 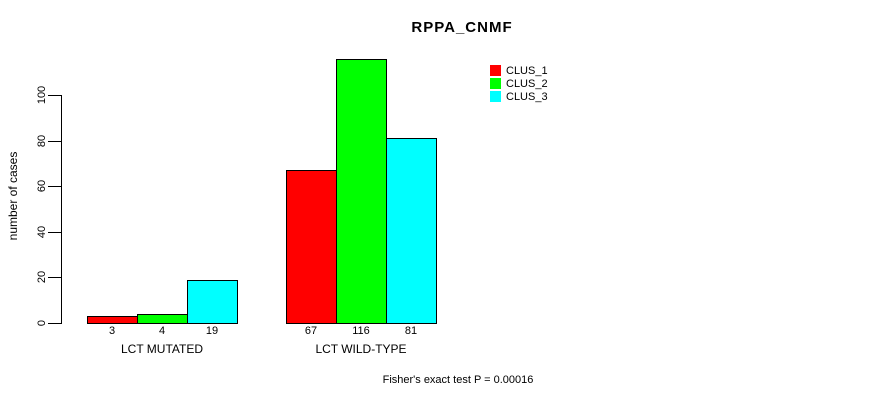 I want to click on legend: CLUS_1 CLUS_2 CLUS_3, so click(x=519, y=83).